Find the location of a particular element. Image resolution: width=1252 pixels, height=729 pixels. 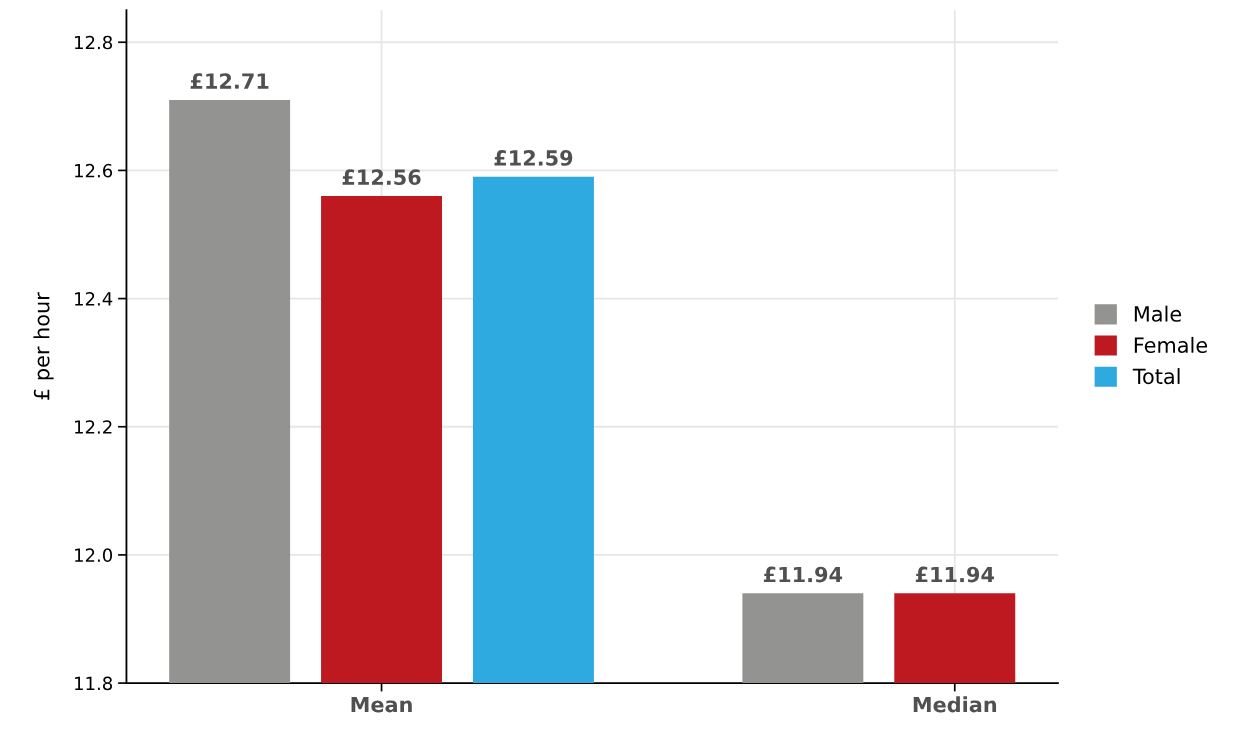

x-tick-label: Median is located at coordinates (955, 704).